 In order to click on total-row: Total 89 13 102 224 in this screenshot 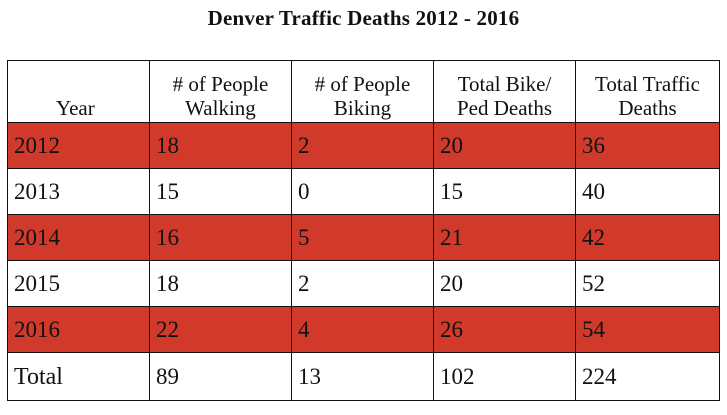, I will do `click(363, 376)`.